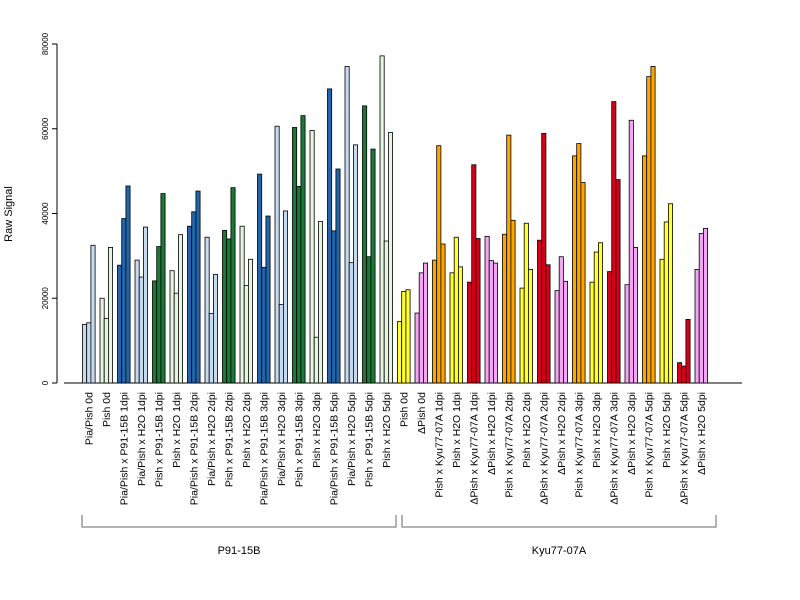 The image size is (800, 600). I want to click on x-tick-label: Pia/Pish 0d, so click(89, 418).